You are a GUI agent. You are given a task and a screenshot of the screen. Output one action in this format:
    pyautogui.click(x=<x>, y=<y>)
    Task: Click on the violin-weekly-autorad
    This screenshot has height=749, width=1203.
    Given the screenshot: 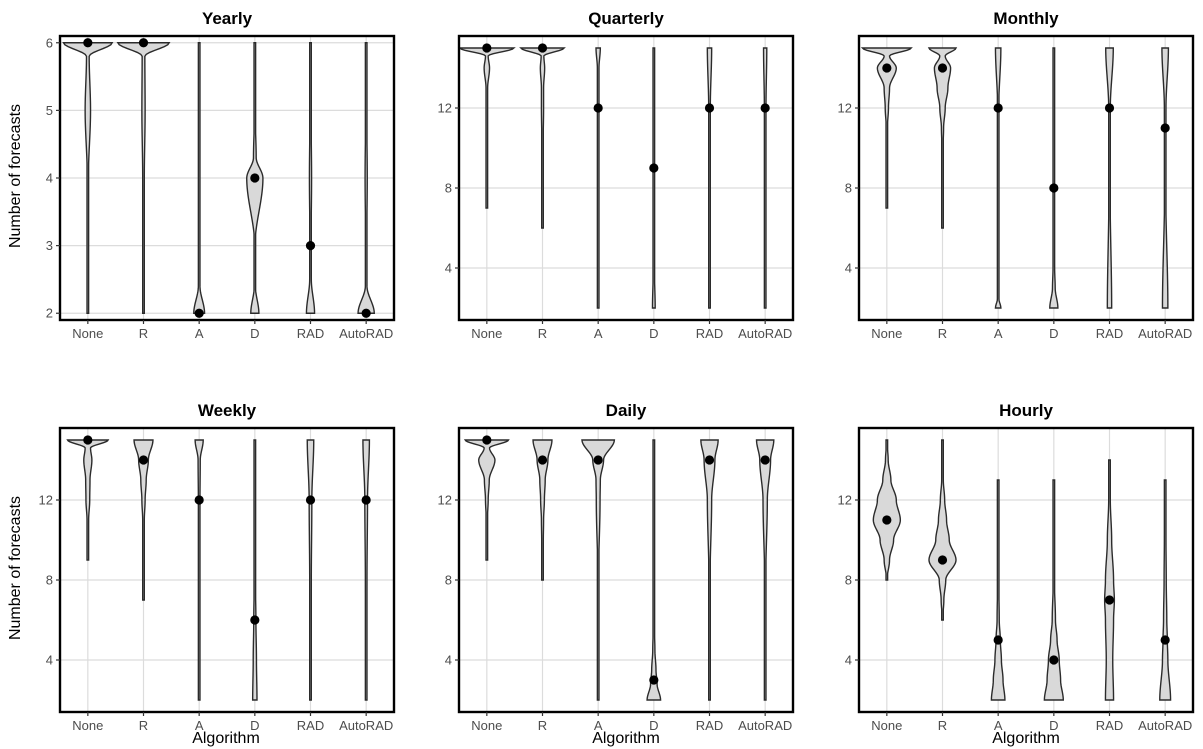 What is the action you would take?
    pyautogui.click(x=366, y=570)
    